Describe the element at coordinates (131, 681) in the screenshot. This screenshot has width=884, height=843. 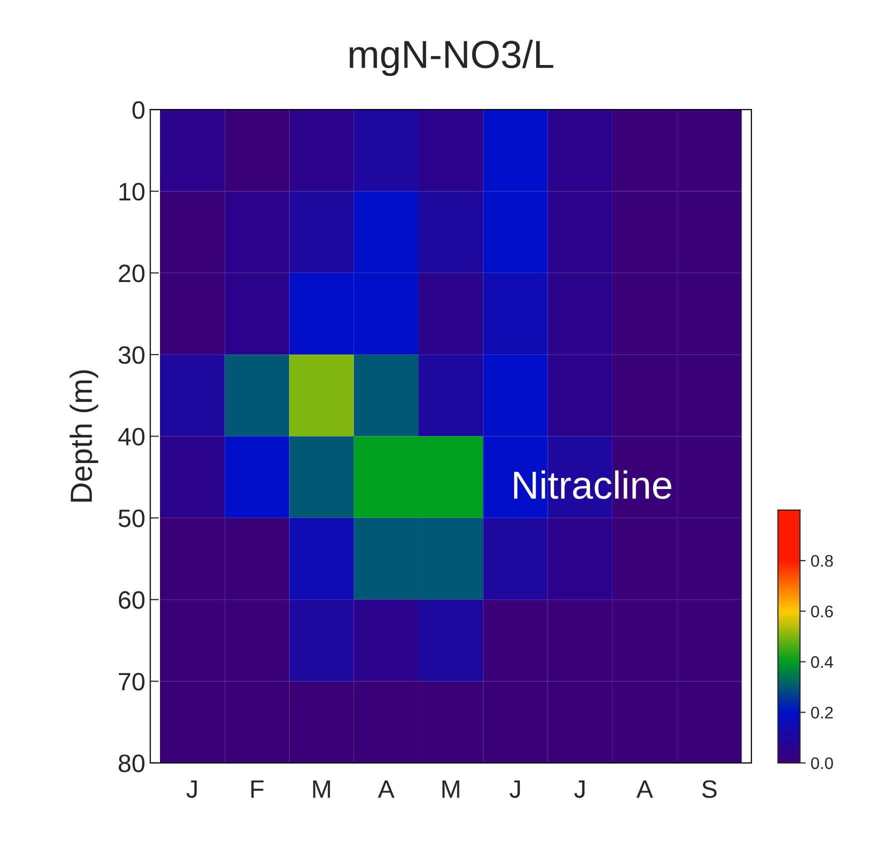
I see `y-tick-label: 70` at that location.